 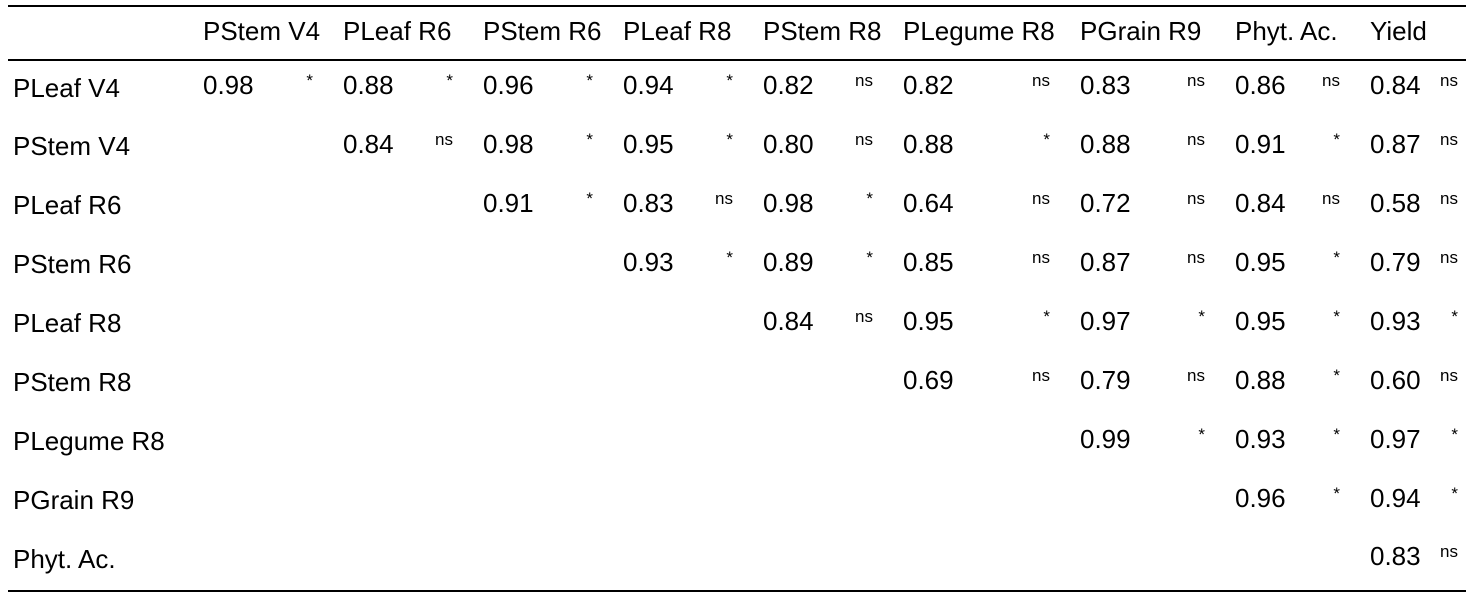 I want to click on correlation-cell: 0.85 ns, so click(x=991, y=266).